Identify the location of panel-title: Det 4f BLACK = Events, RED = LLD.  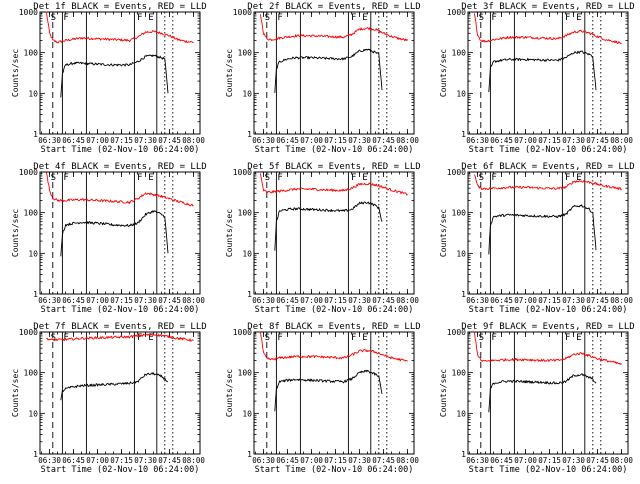
(119, 167).